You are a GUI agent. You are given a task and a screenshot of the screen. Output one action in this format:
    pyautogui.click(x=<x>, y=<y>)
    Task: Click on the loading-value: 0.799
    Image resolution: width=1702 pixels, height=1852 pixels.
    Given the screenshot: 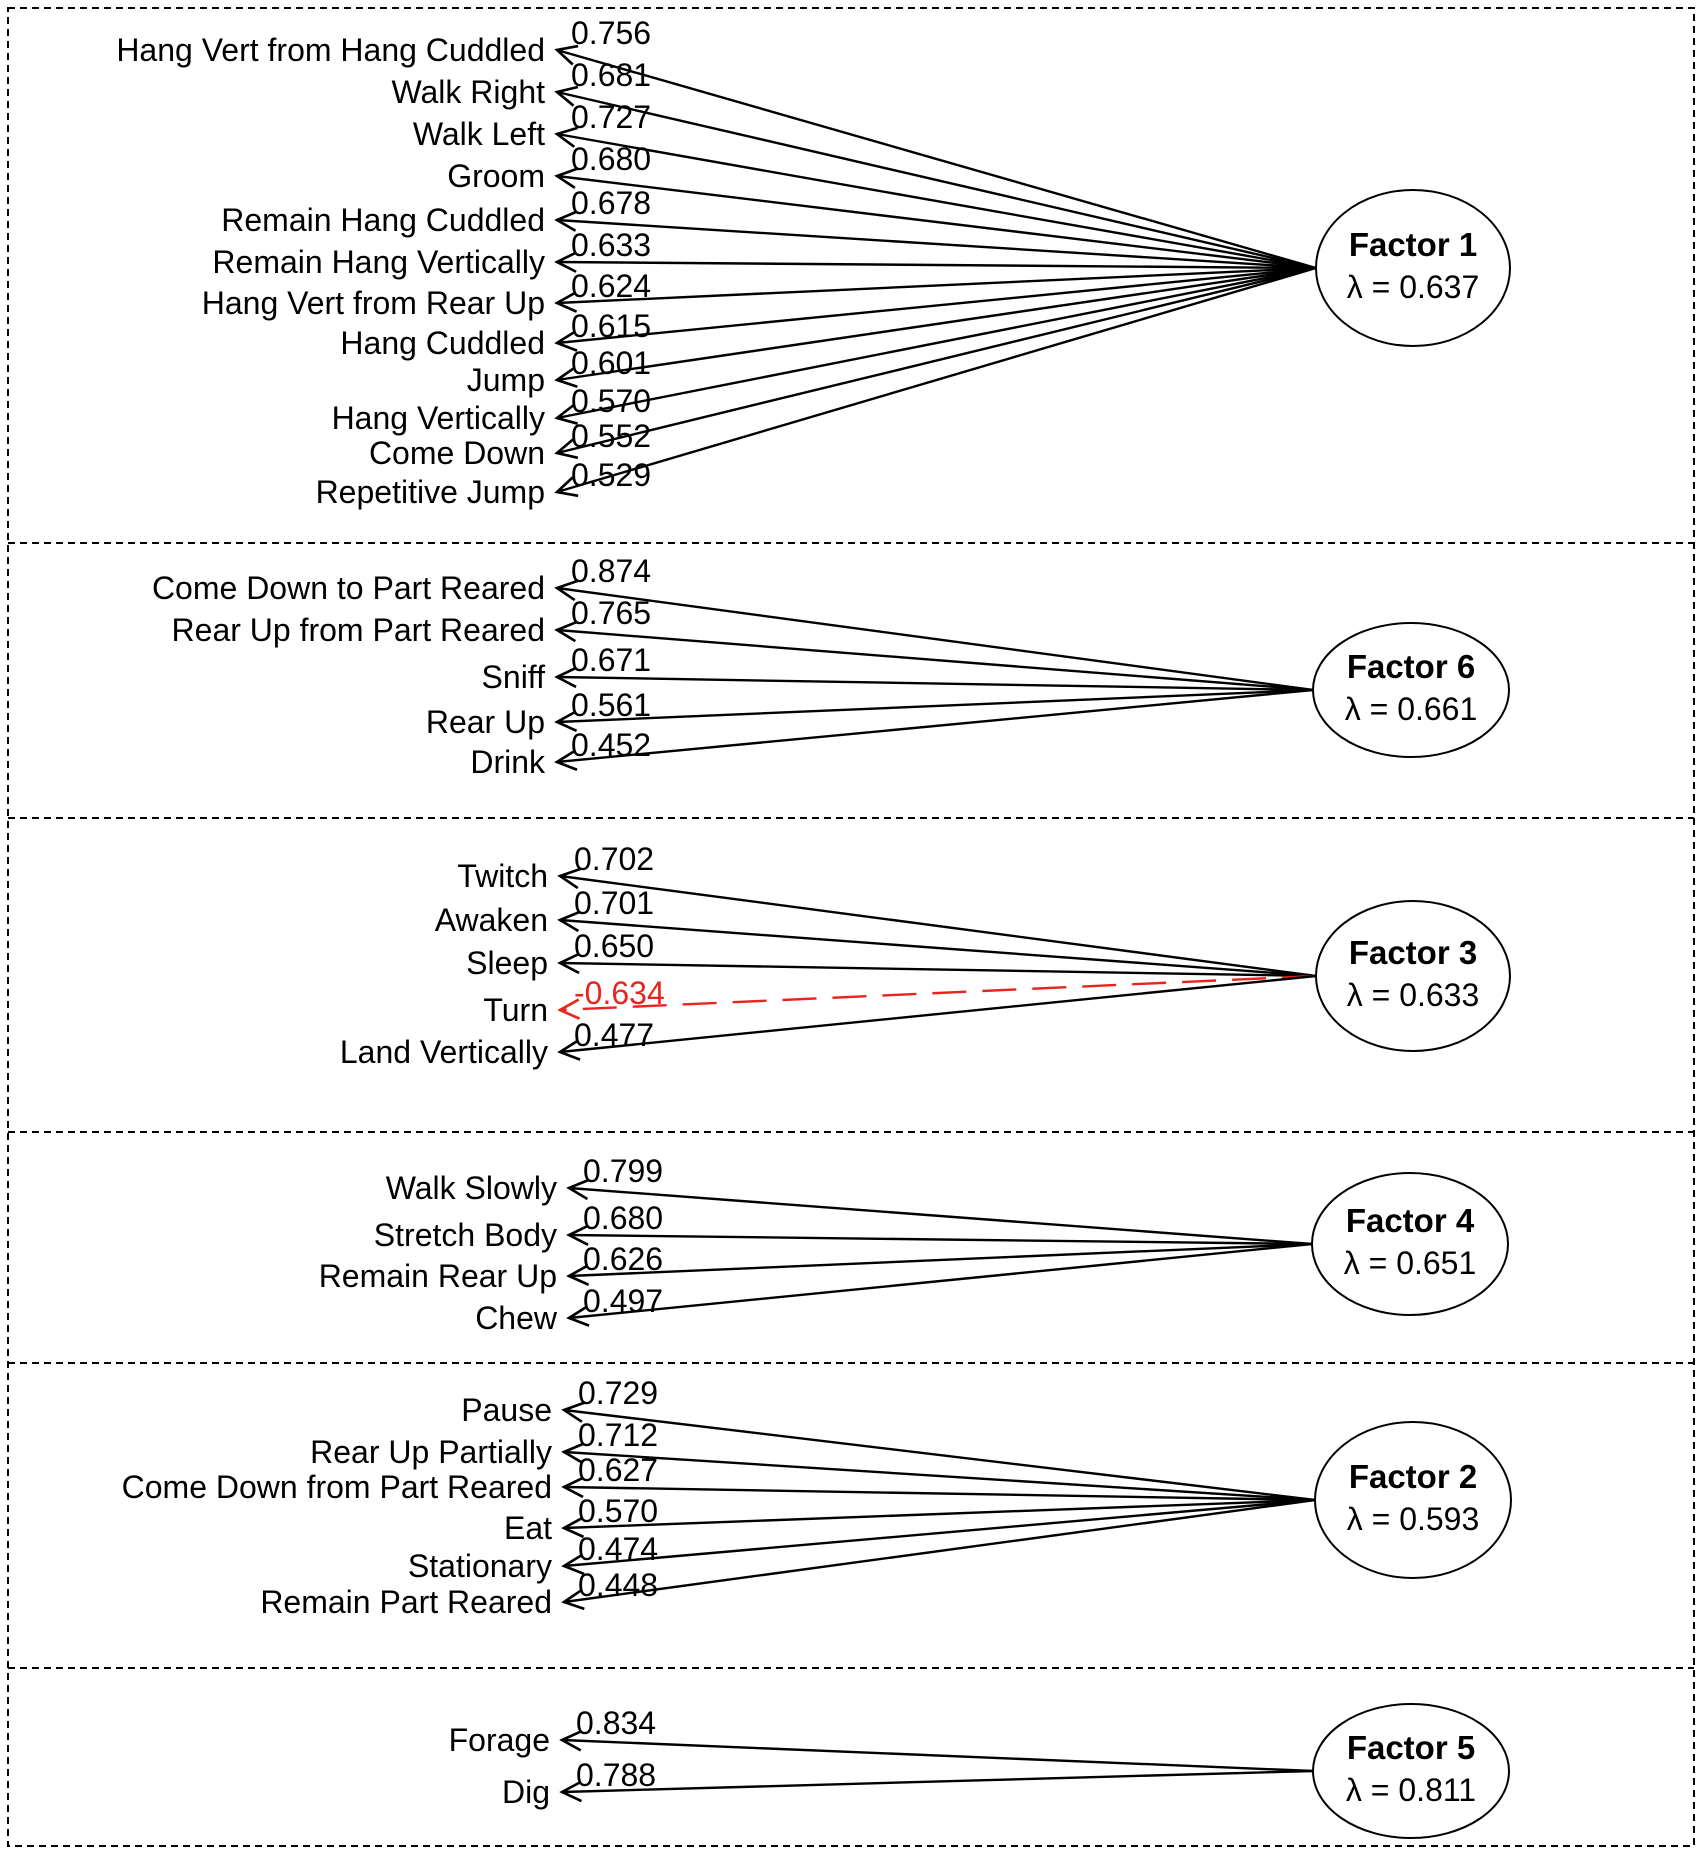 What is the action you would take?
    pyautogui.click(x=623, y=1171)
    